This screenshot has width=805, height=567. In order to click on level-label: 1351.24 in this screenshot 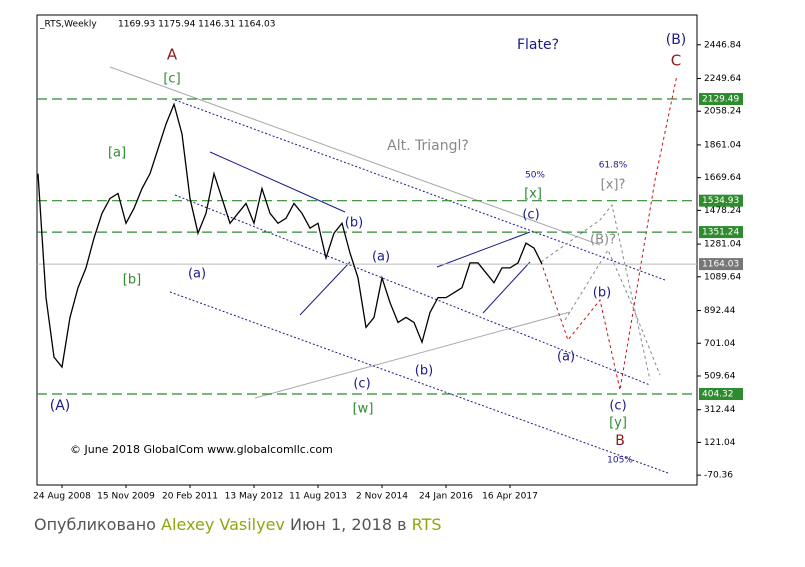, I will do `click(720, 233)`.